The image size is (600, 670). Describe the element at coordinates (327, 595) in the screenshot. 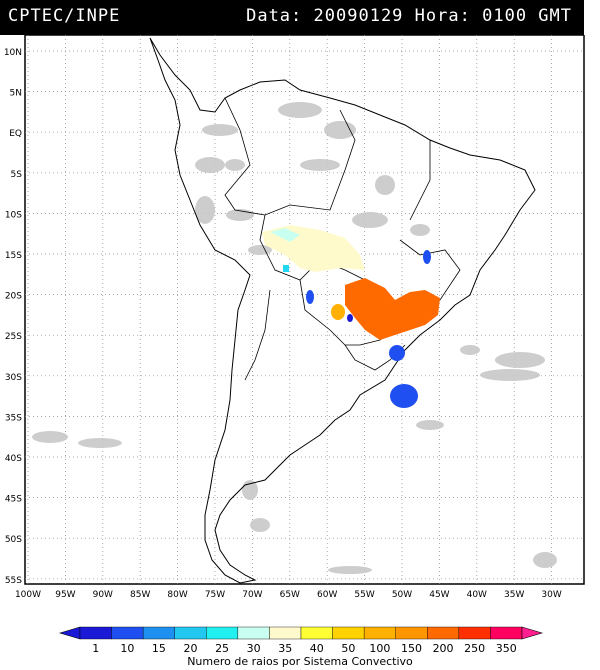

I see `lon-label: 60W` at that location.